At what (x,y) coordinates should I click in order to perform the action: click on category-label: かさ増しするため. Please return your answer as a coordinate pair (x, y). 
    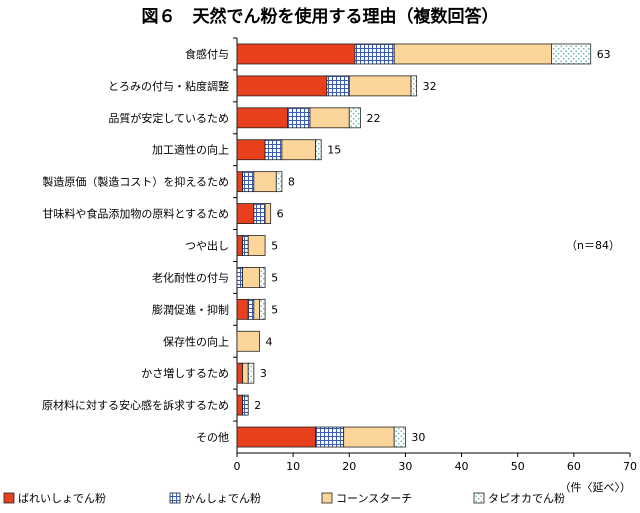
    Looking at the image, I should click on (185, 373).